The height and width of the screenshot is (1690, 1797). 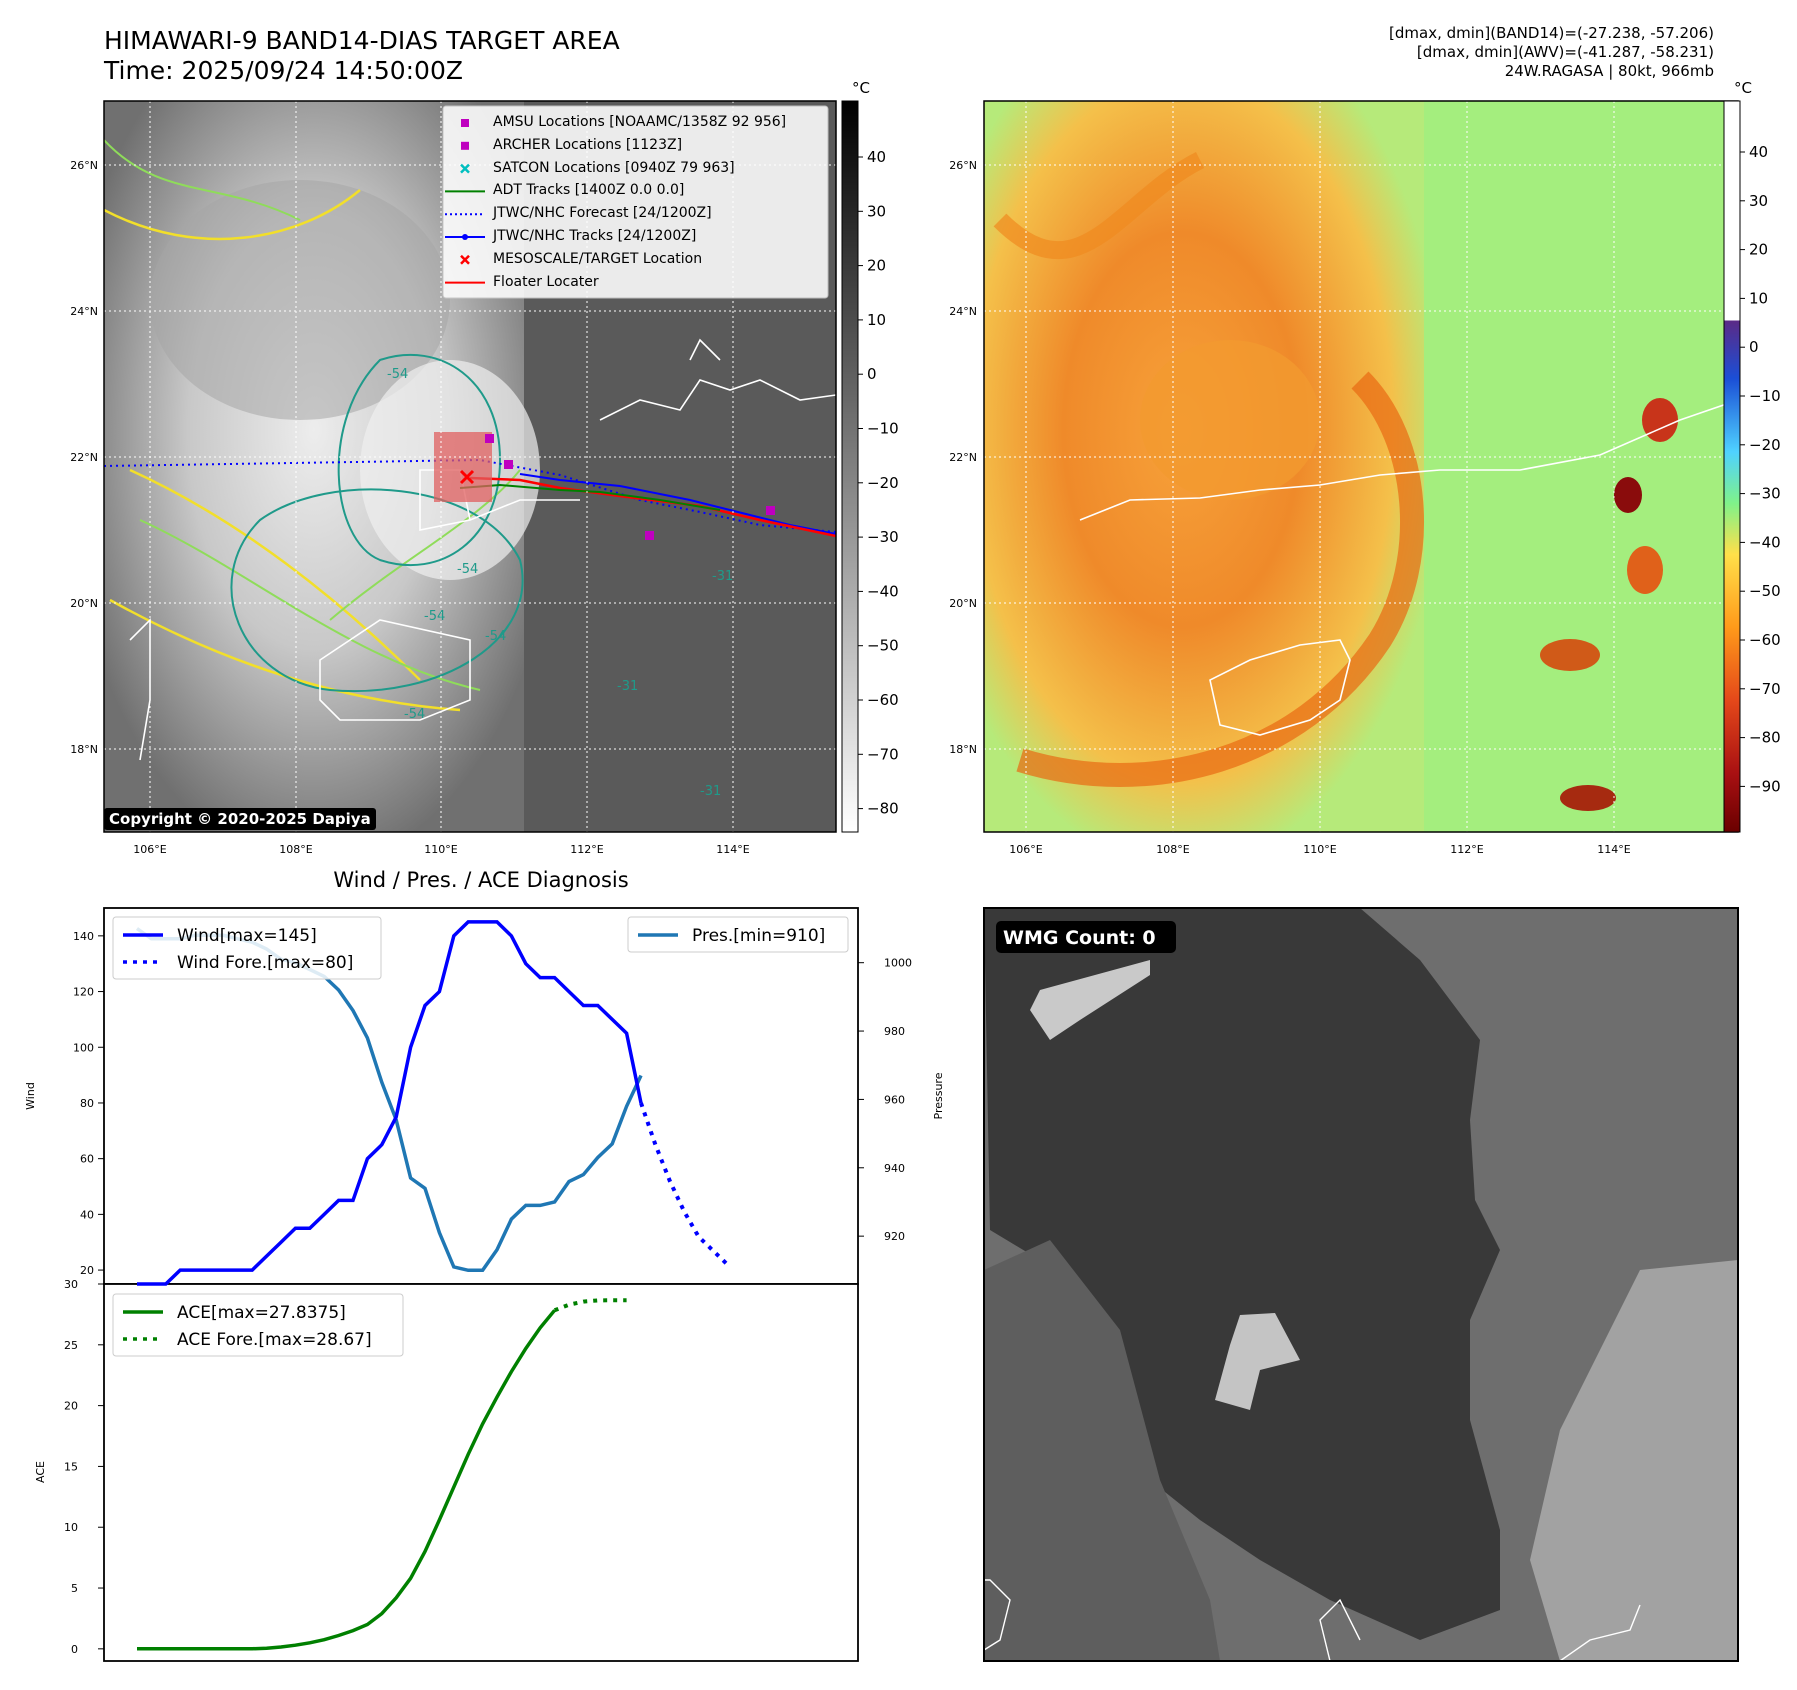 What do you see at coordinates (883, 591) in the screenshot?
I see `colorbar-tick-label: −40` at bounding box center [883, 591].